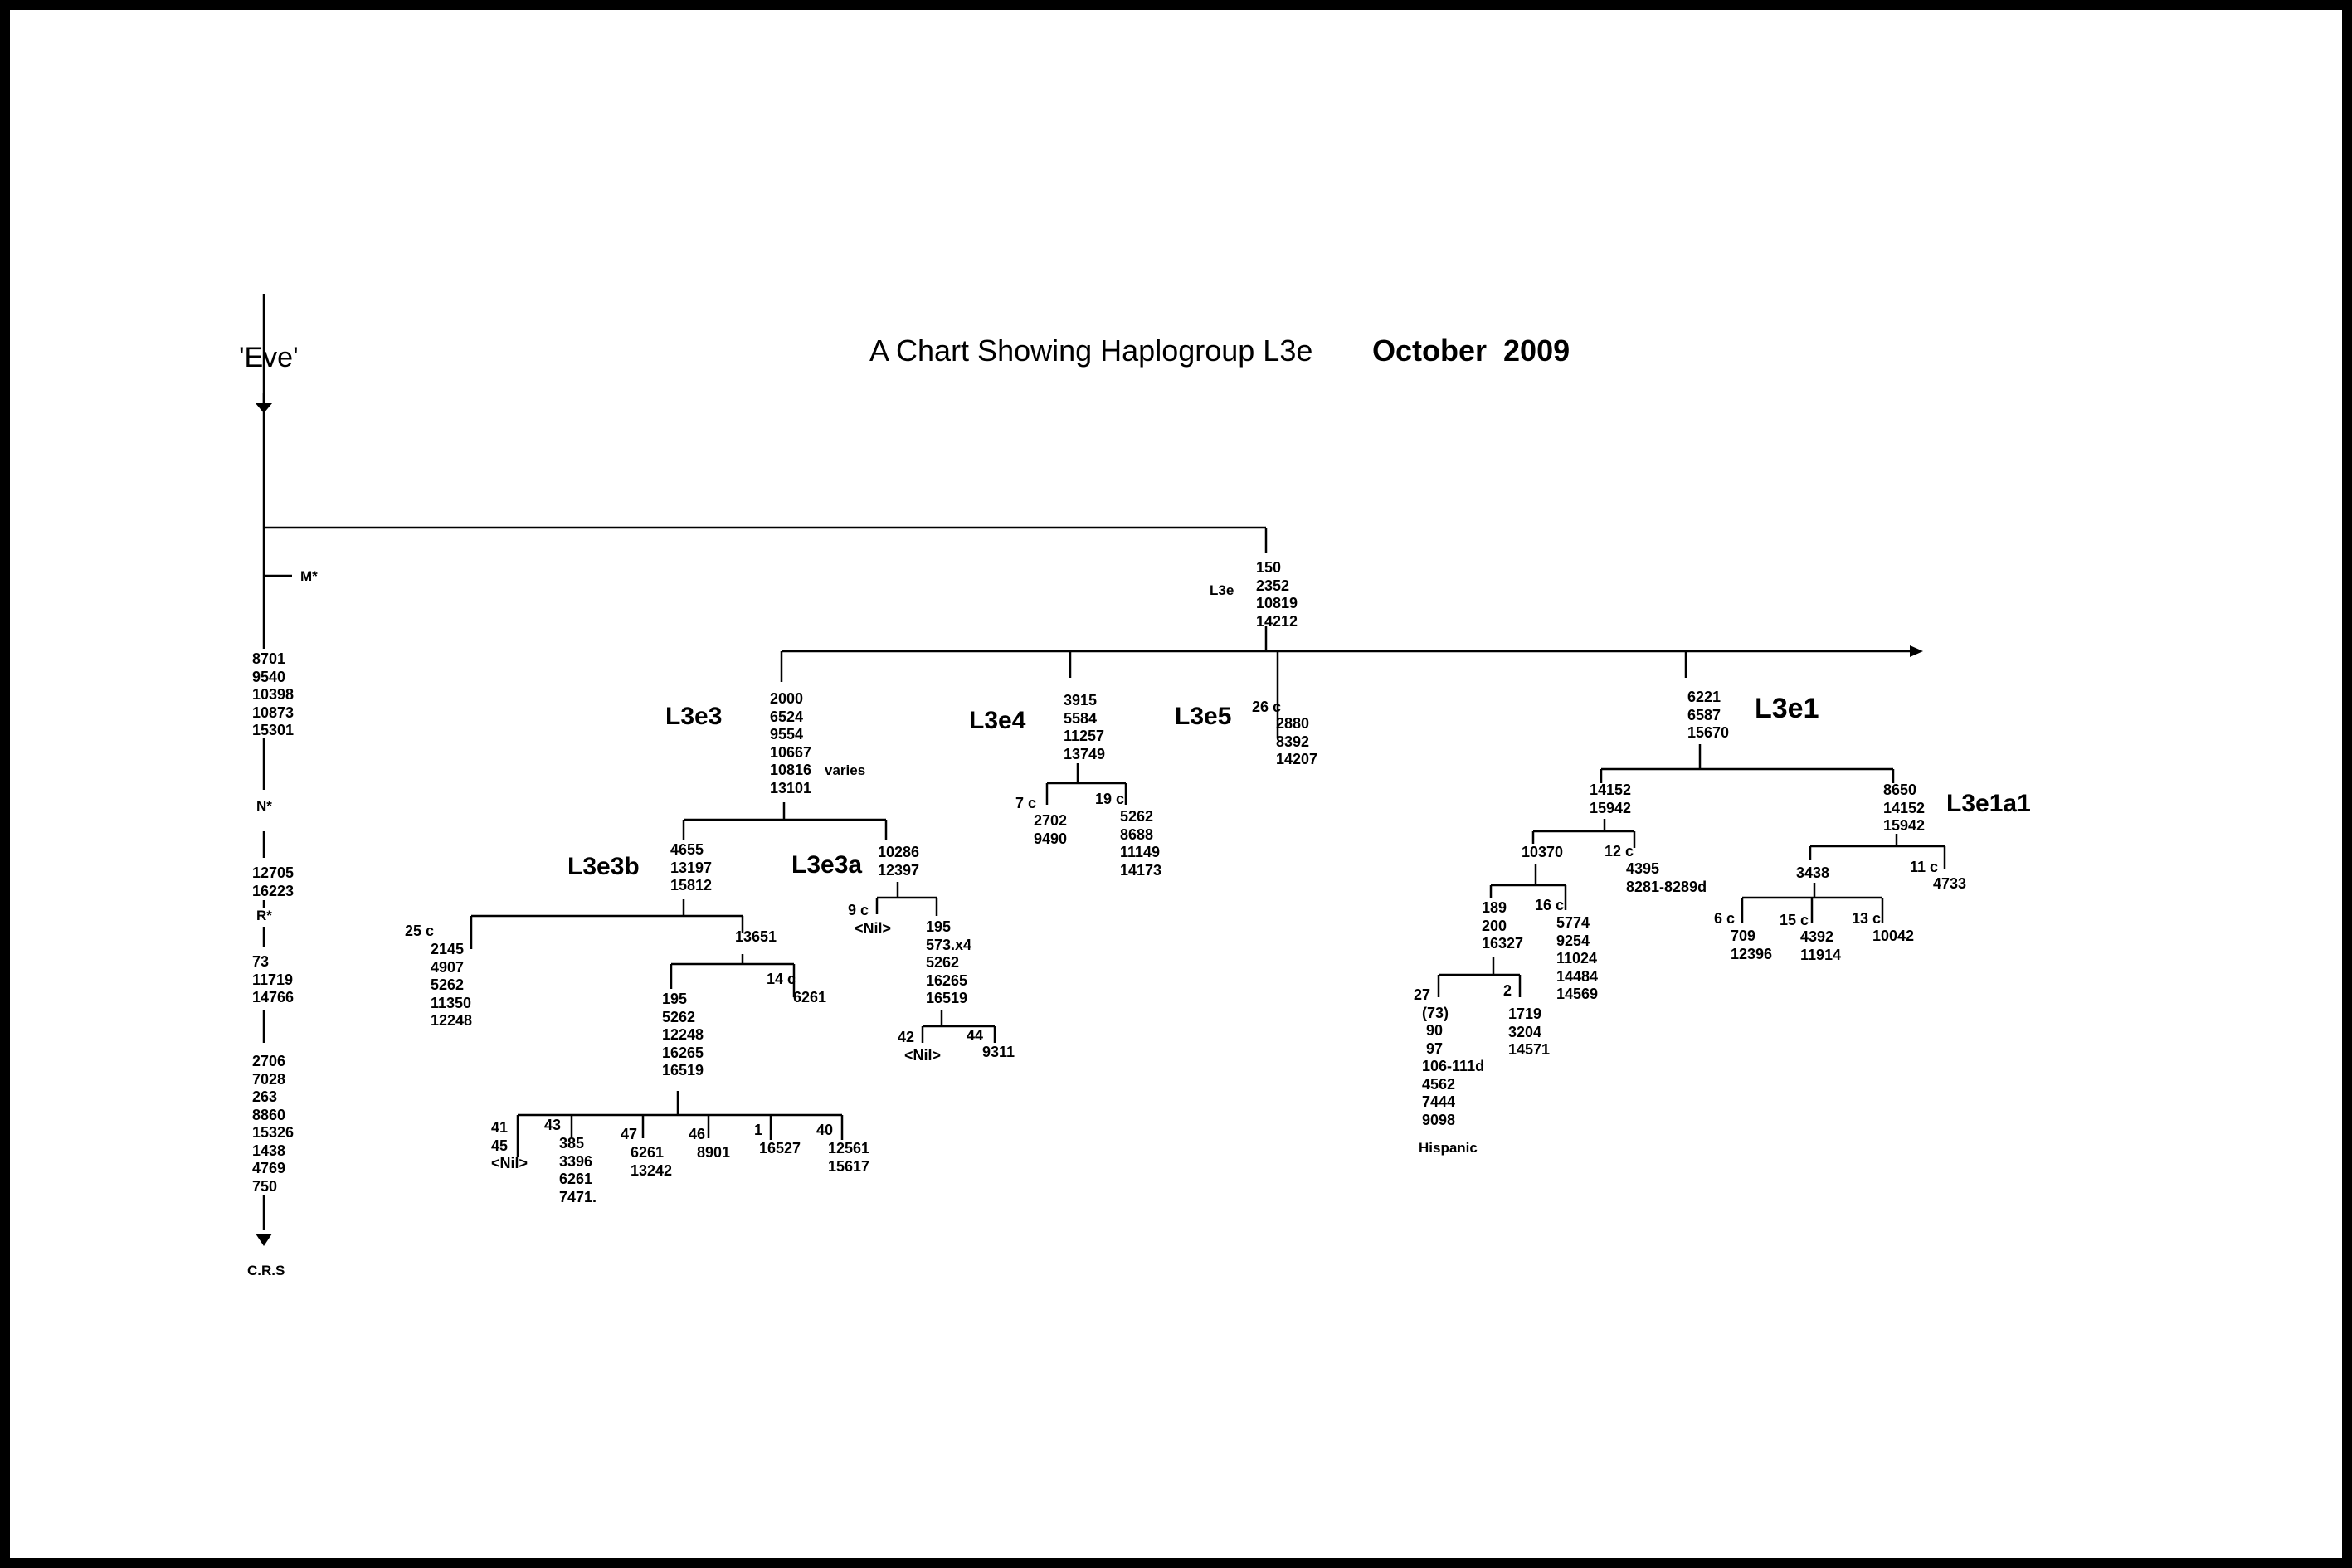 This screenshot has height=1568, width=2352. Describe the element at coordinates (780, 1148) in the screenshot. I see `leaf-1-text: 16527` at that location.